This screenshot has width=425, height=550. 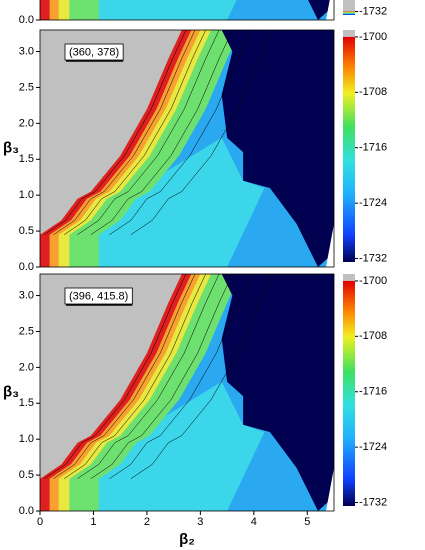 I want to click on x-tick-label: 0, so click(x=40, y=522).